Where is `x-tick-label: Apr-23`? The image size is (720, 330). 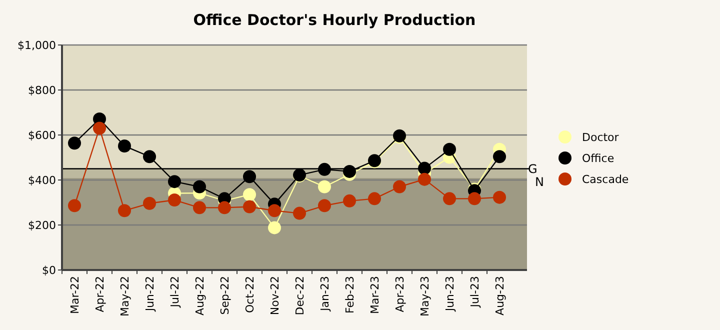 x-tick-label: Apr-23 is located at coordinates (400, 294).